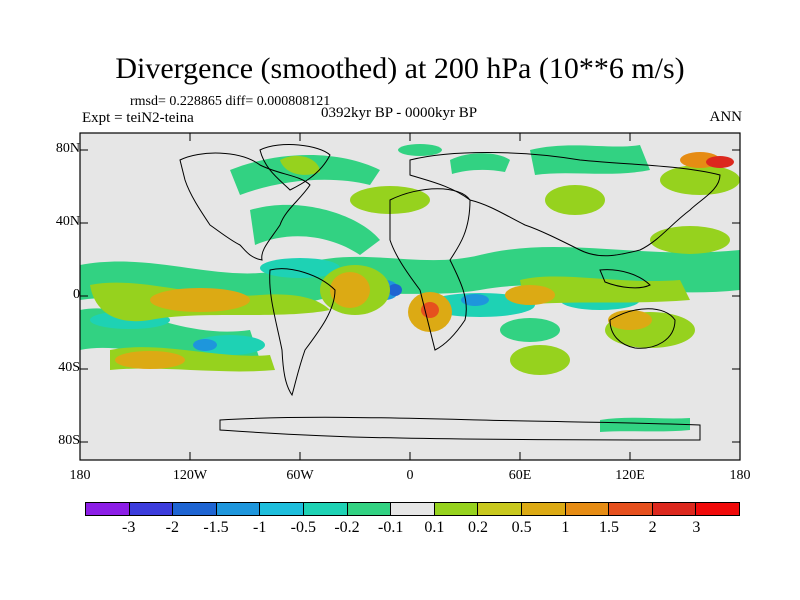 The width and height of the screenshot is (800, 600). I want to click on colorbar-label: 2, so click(652, 527).